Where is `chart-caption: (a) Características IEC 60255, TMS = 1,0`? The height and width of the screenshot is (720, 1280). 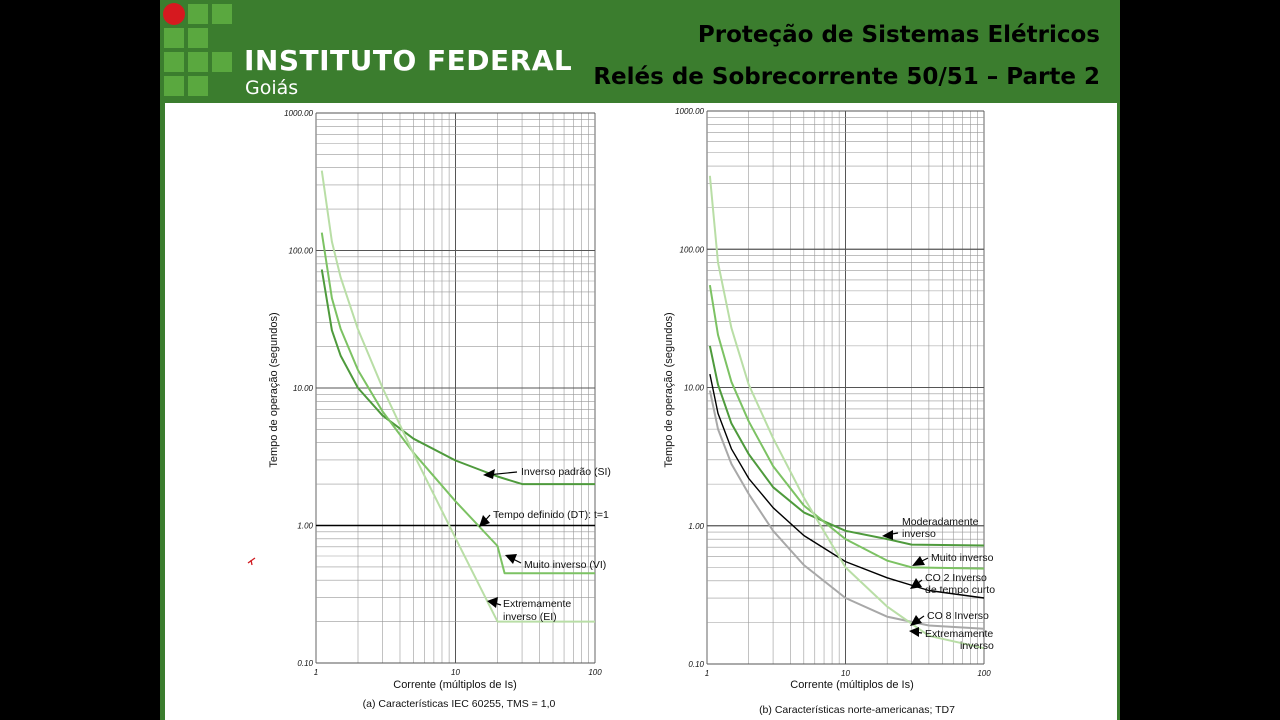 chart-caption: (a) Características IEC 60255, TMS = 1,0 is located at coordinates (459, 704).